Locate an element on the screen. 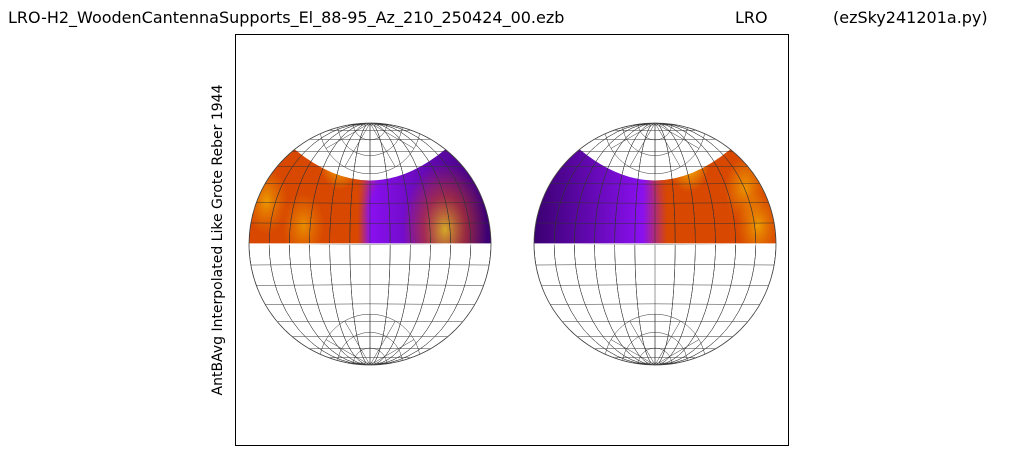  site-title: LRO is located at coordinates (751, 17).